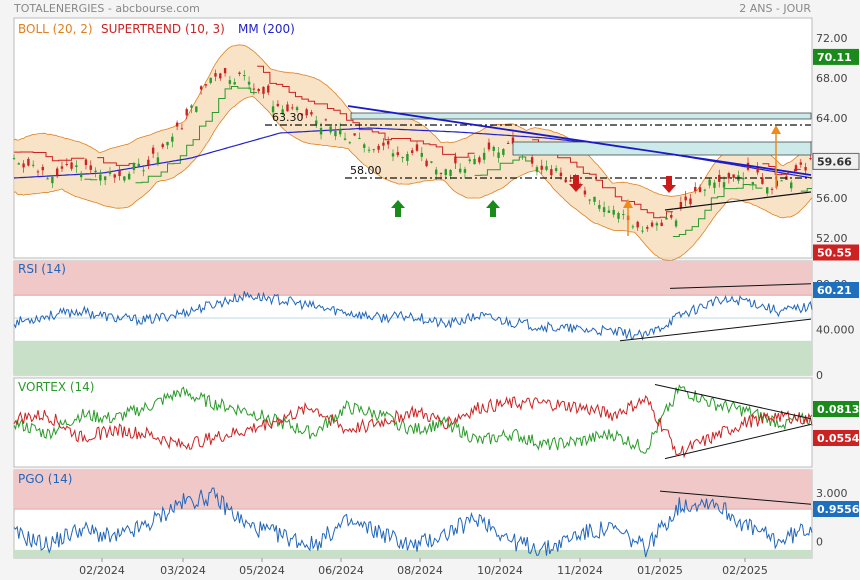 The height and width of the screenshot is (580, 860). What do you see at coordinates (266, 29) in the screenshot?
I see `legend-entry: MM (200)` at bounding box center [266, 29].